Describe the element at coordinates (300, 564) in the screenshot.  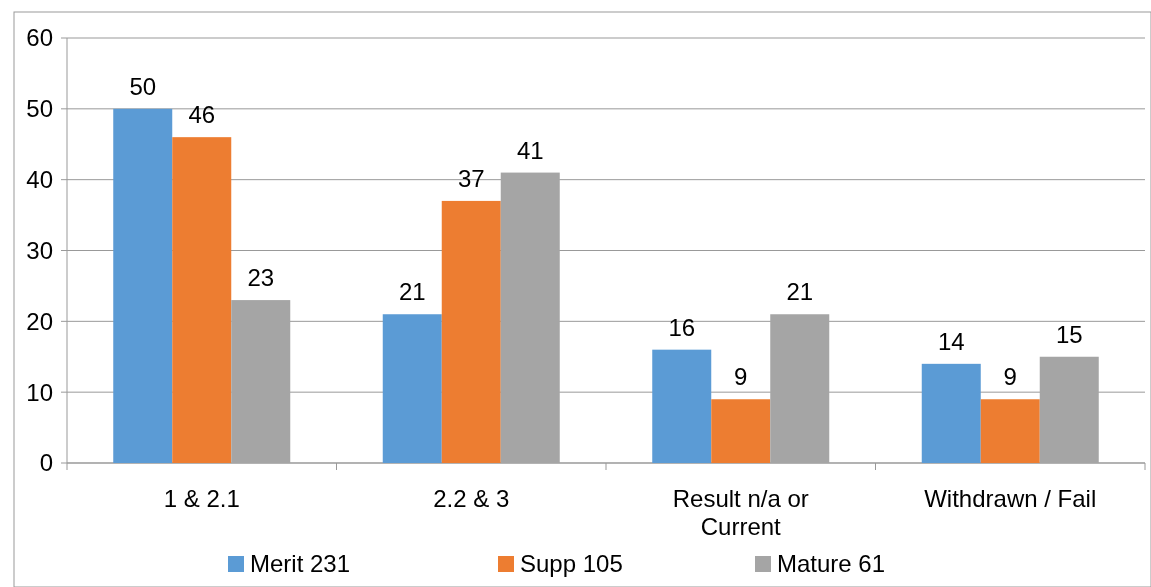
I see `legend-label: Merit 231` at that location.